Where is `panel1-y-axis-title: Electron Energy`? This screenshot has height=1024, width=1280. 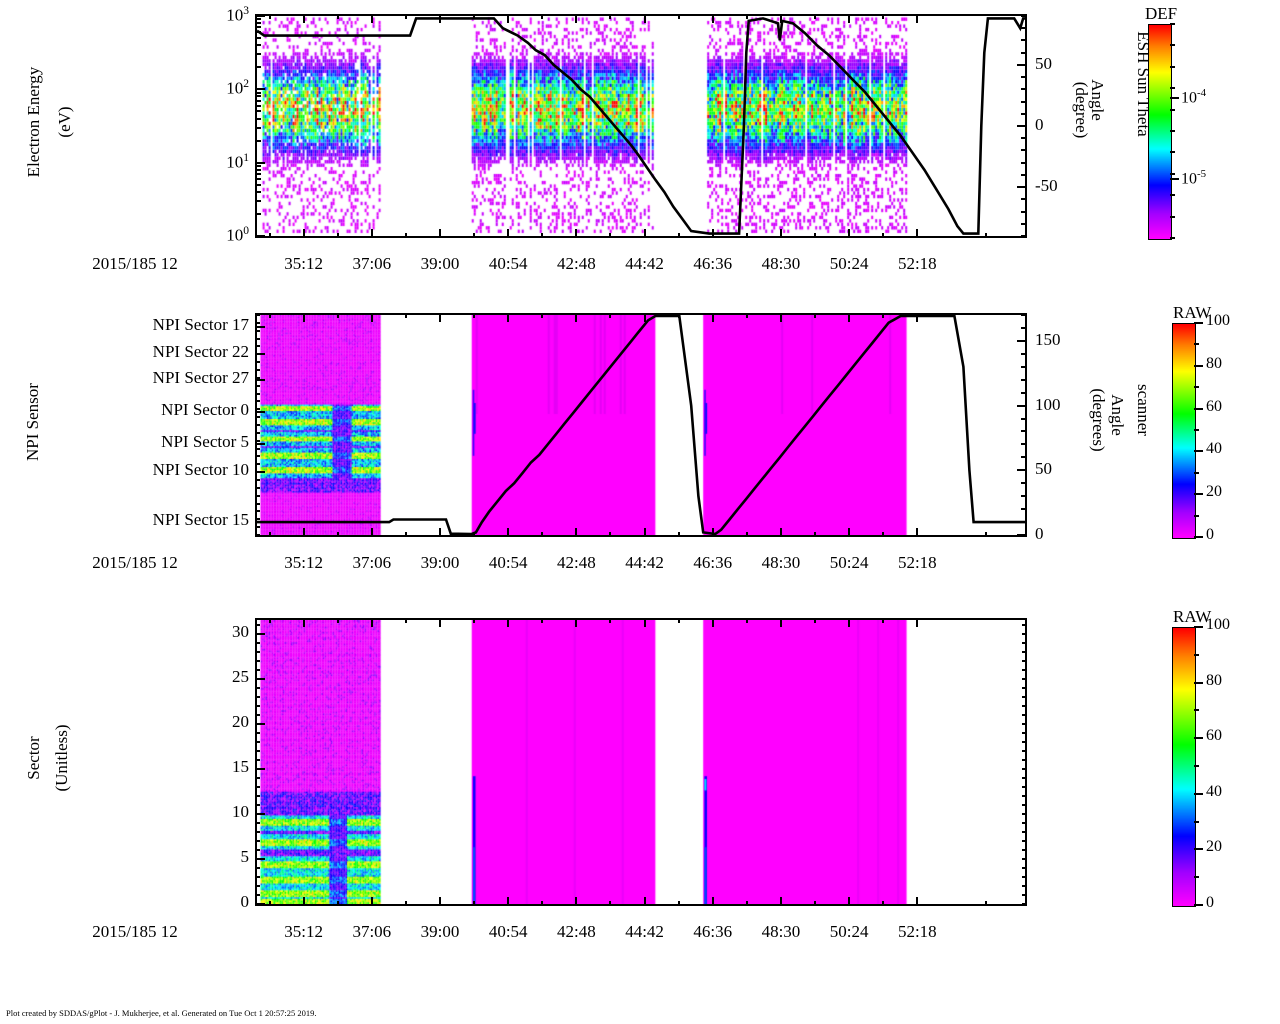
panel1-y-axis-title: Electron Energy is located at coordinates (34, 122).